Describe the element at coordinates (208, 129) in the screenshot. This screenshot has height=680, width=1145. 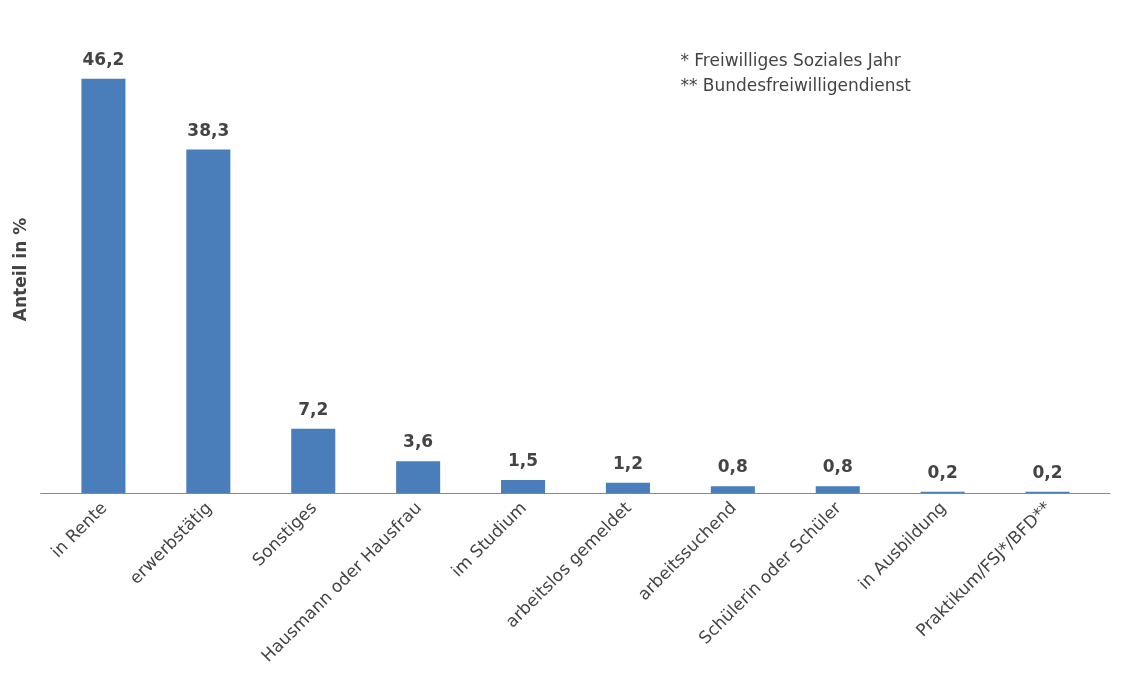
I see `data-label: 38,3` at that location.